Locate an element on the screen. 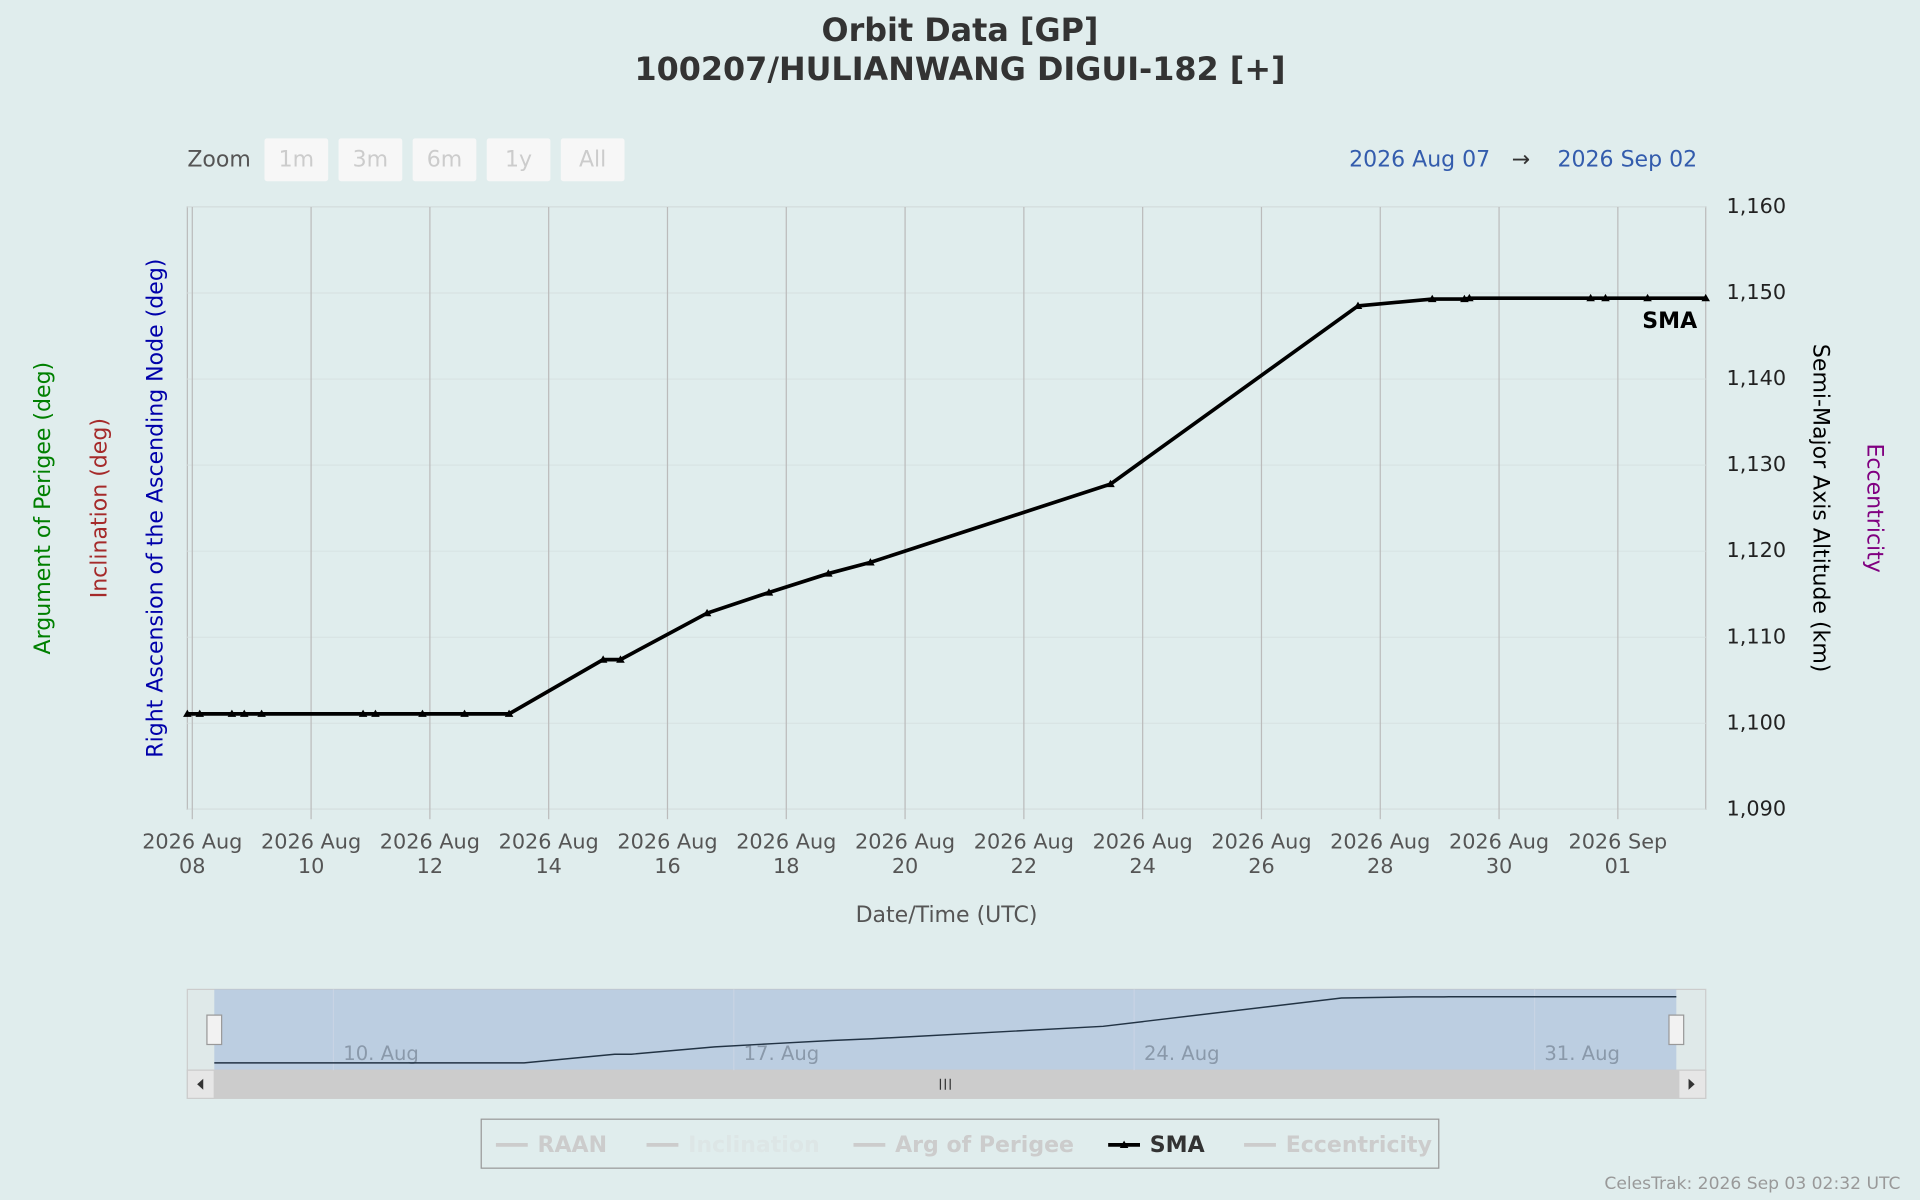  zoom-button-label: All is located at coordinates (592, 159).